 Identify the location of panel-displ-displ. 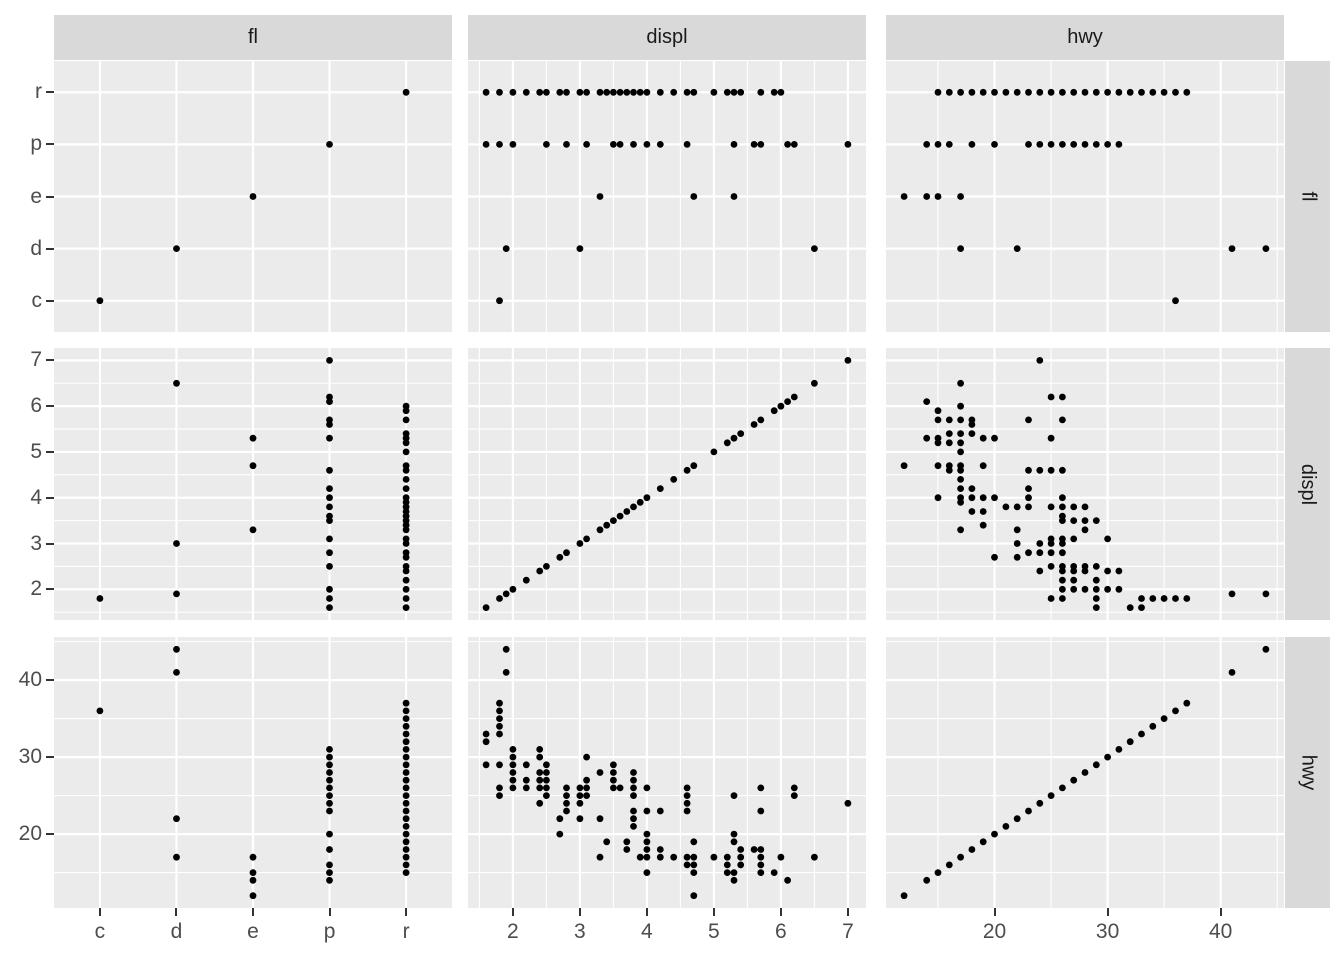
(667, 484).